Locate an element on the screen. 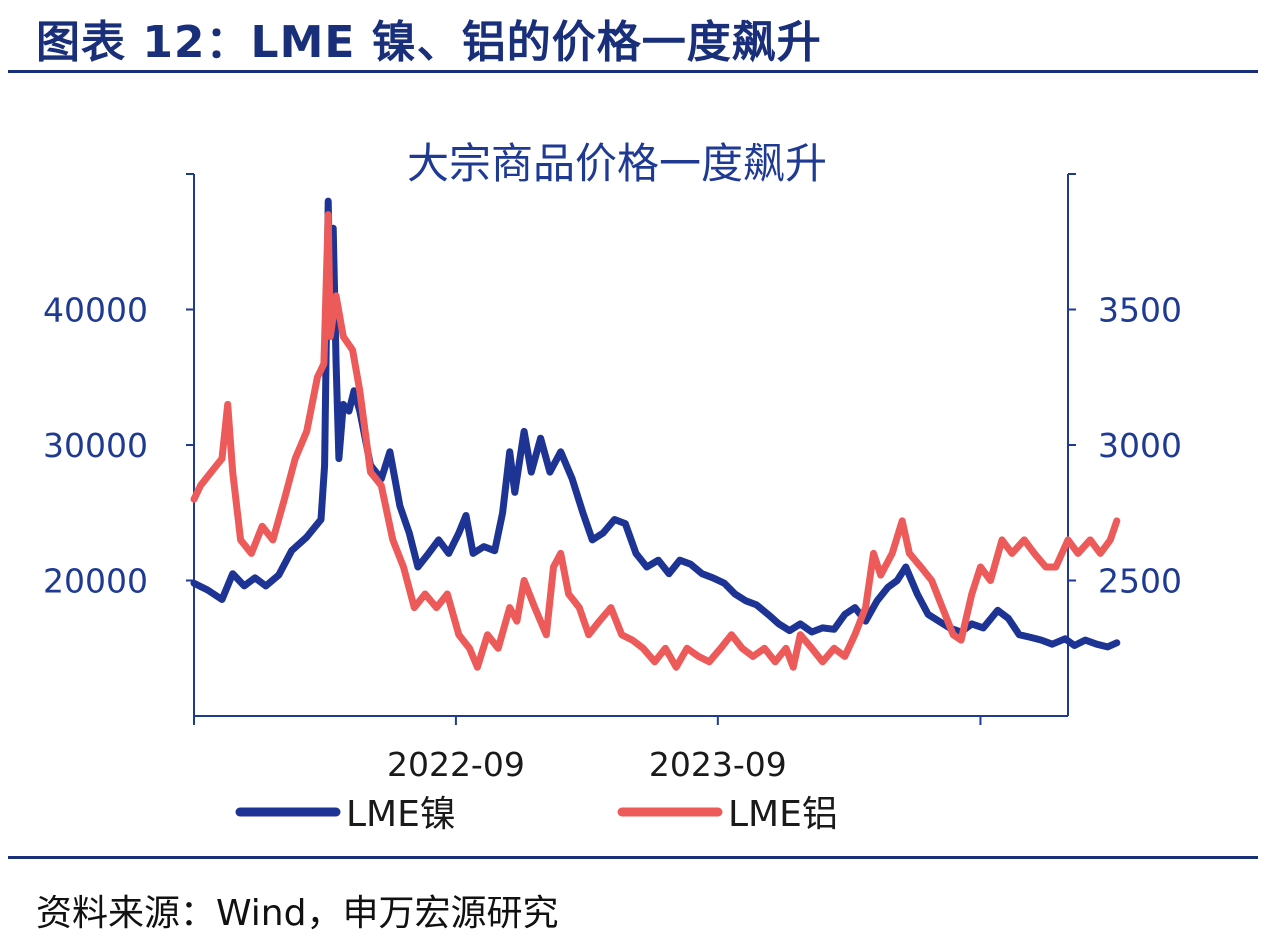 The width and height of the screenshot is (1262, 936). y-right-tick-label: 3000 is located at coordinates (1140, 445).